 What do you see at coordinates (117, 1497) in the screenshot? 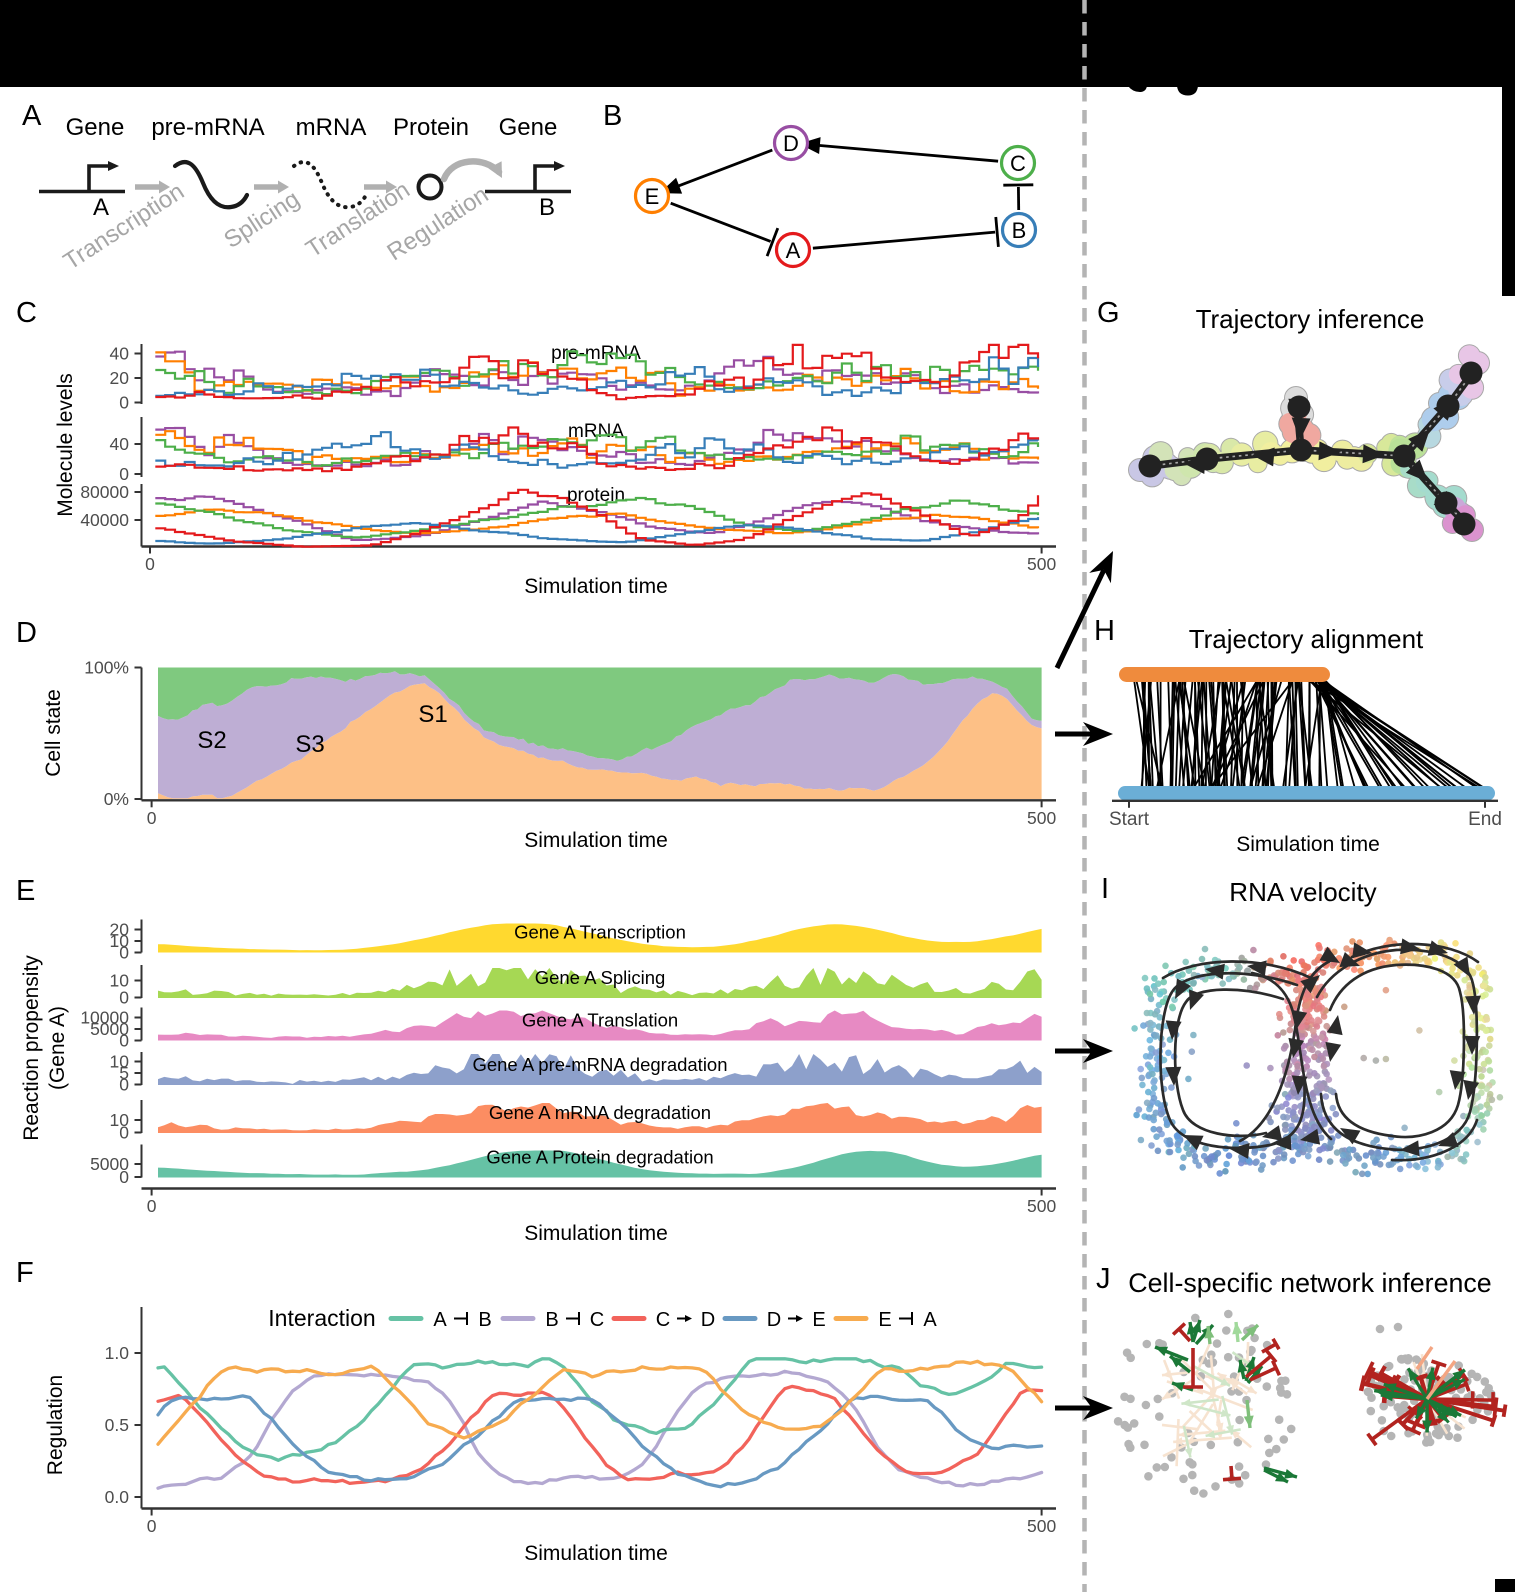
I see `svg-text: 0.0` at bounding box center [117, 1497].